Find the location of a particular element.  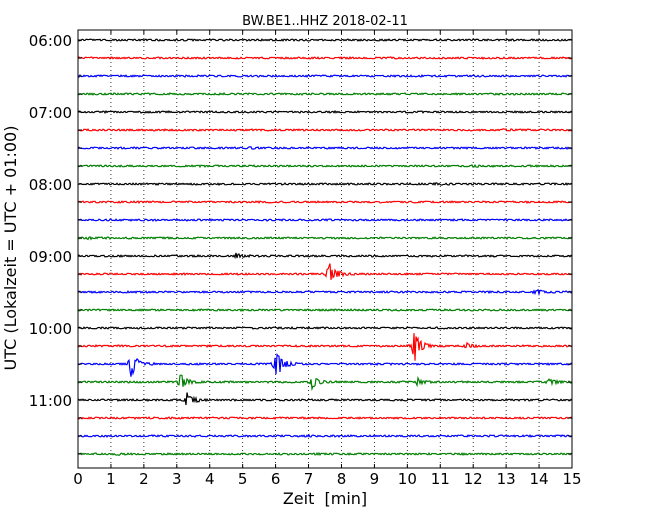

x-tick-label: 3 is located at coordinates (177, 479).